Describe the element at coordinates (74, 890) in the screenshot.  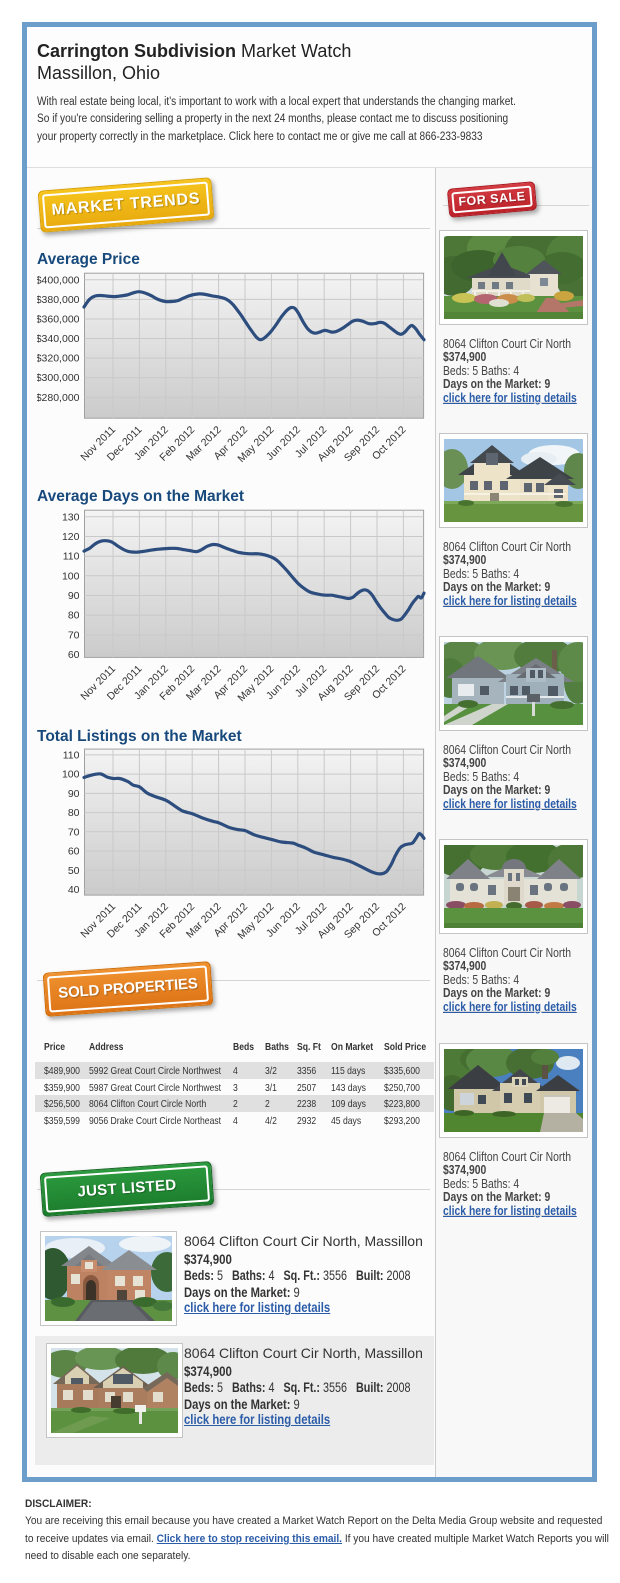
I see `svg-text: 40` at that location.